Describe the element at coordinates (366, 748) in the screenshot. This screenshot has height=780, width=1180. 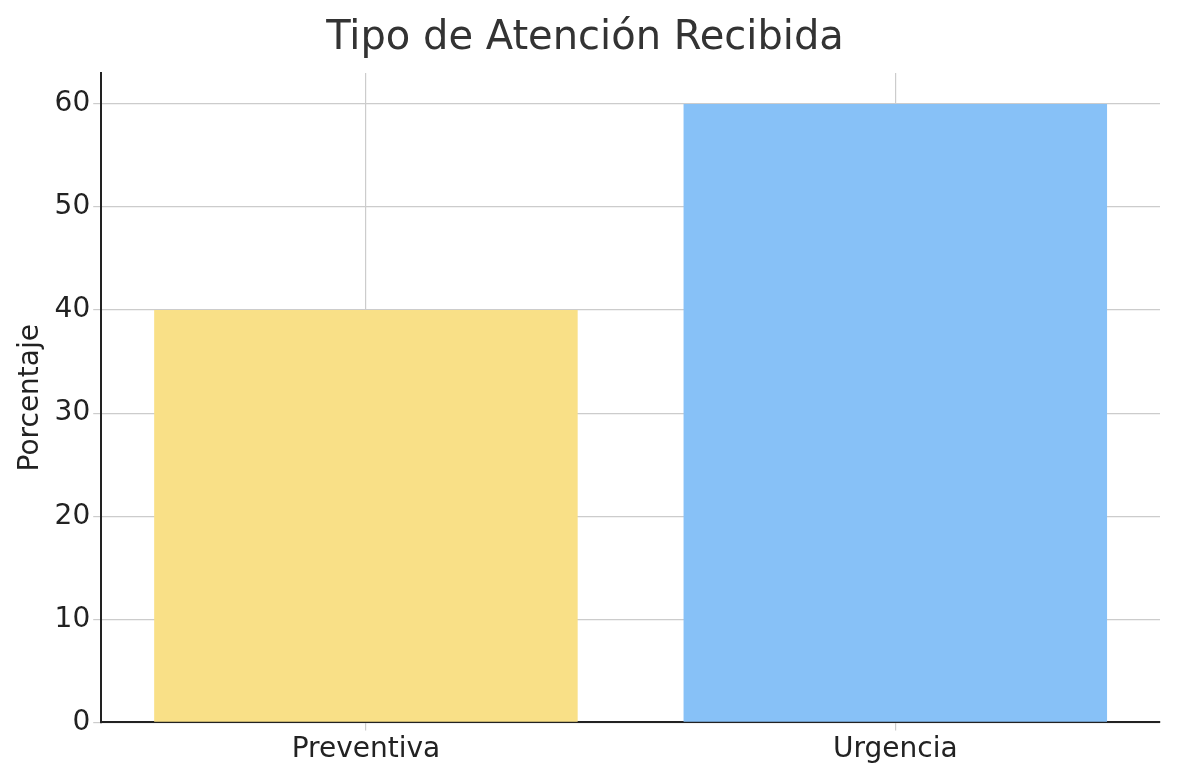
I see `x-tick-label: Preventiva` at that location.